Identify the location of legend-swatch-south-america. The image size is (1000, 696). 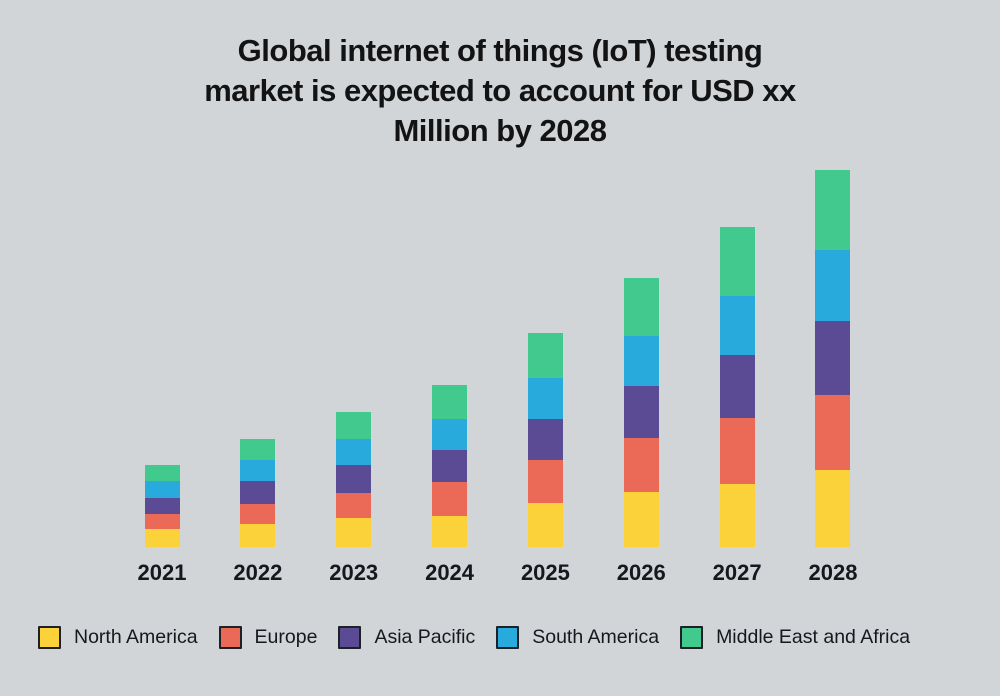
(508, 637).